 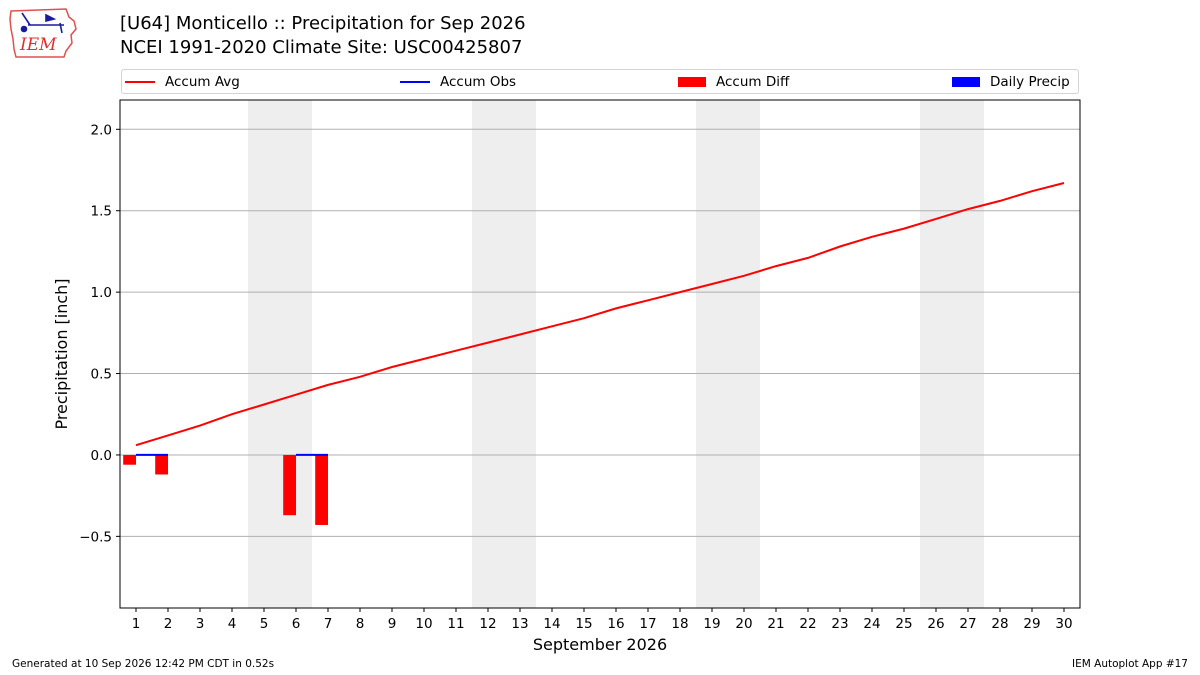 What do you see at coordinates (903, 624) in the screenshot?
I see `x-tick-label: 25` at bounding box center [903, 624].